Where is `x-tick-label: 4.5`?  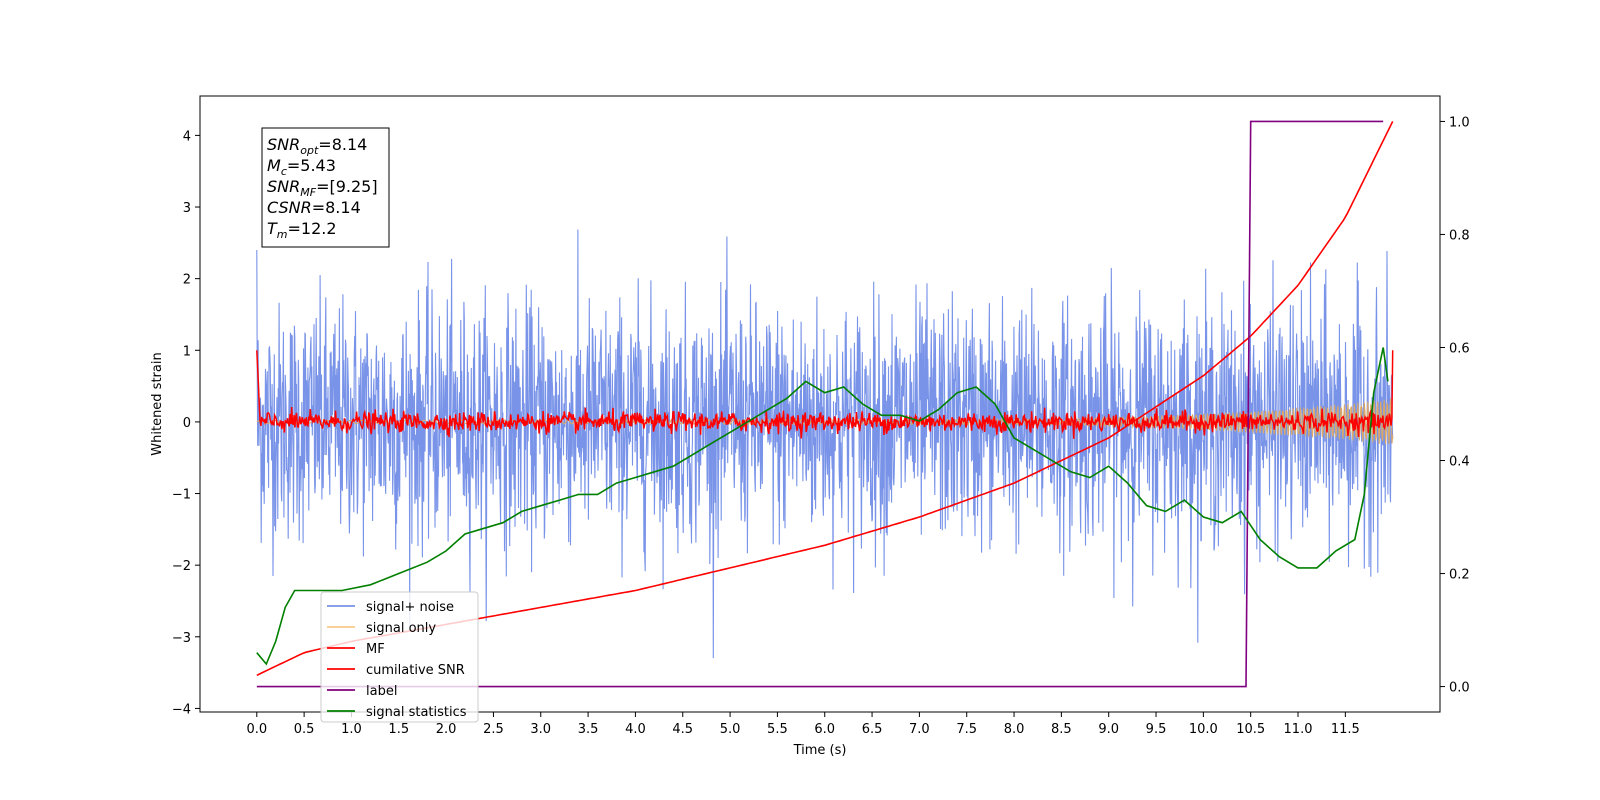
x-tick-label: 4.5 is located at coordinates (682, 729).